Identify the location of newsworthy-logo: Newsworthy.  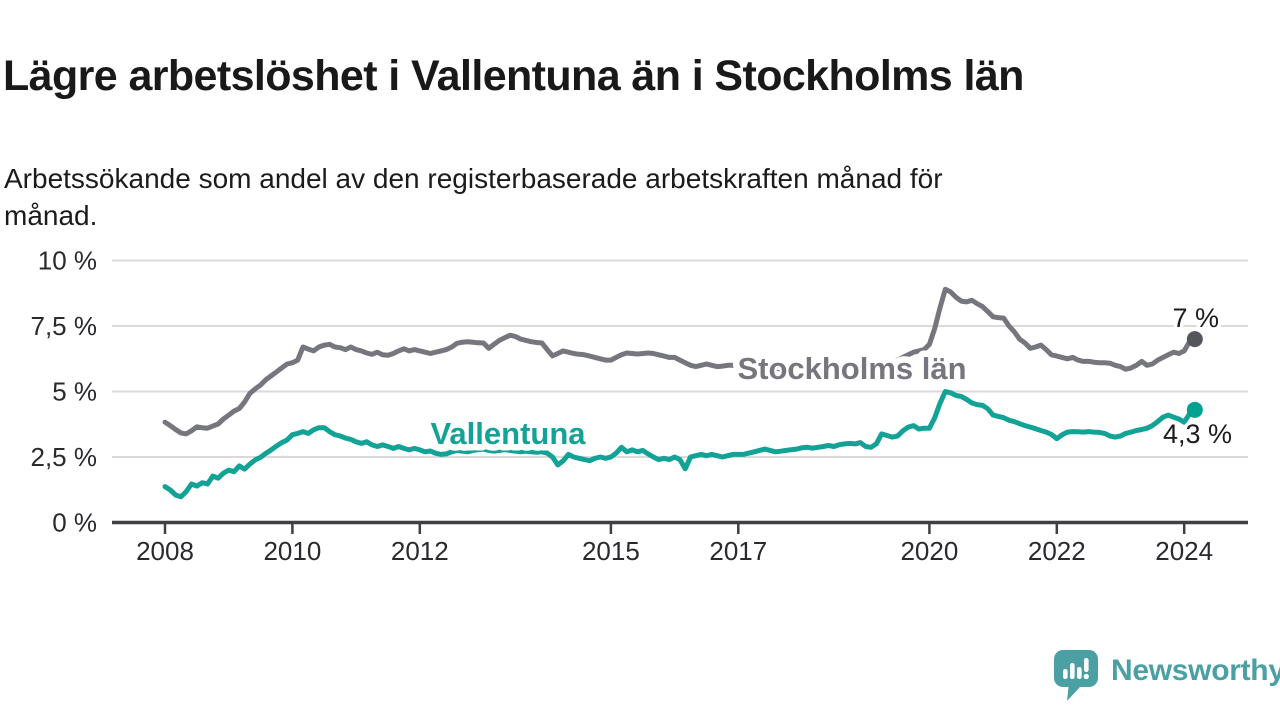
(1167, 677).